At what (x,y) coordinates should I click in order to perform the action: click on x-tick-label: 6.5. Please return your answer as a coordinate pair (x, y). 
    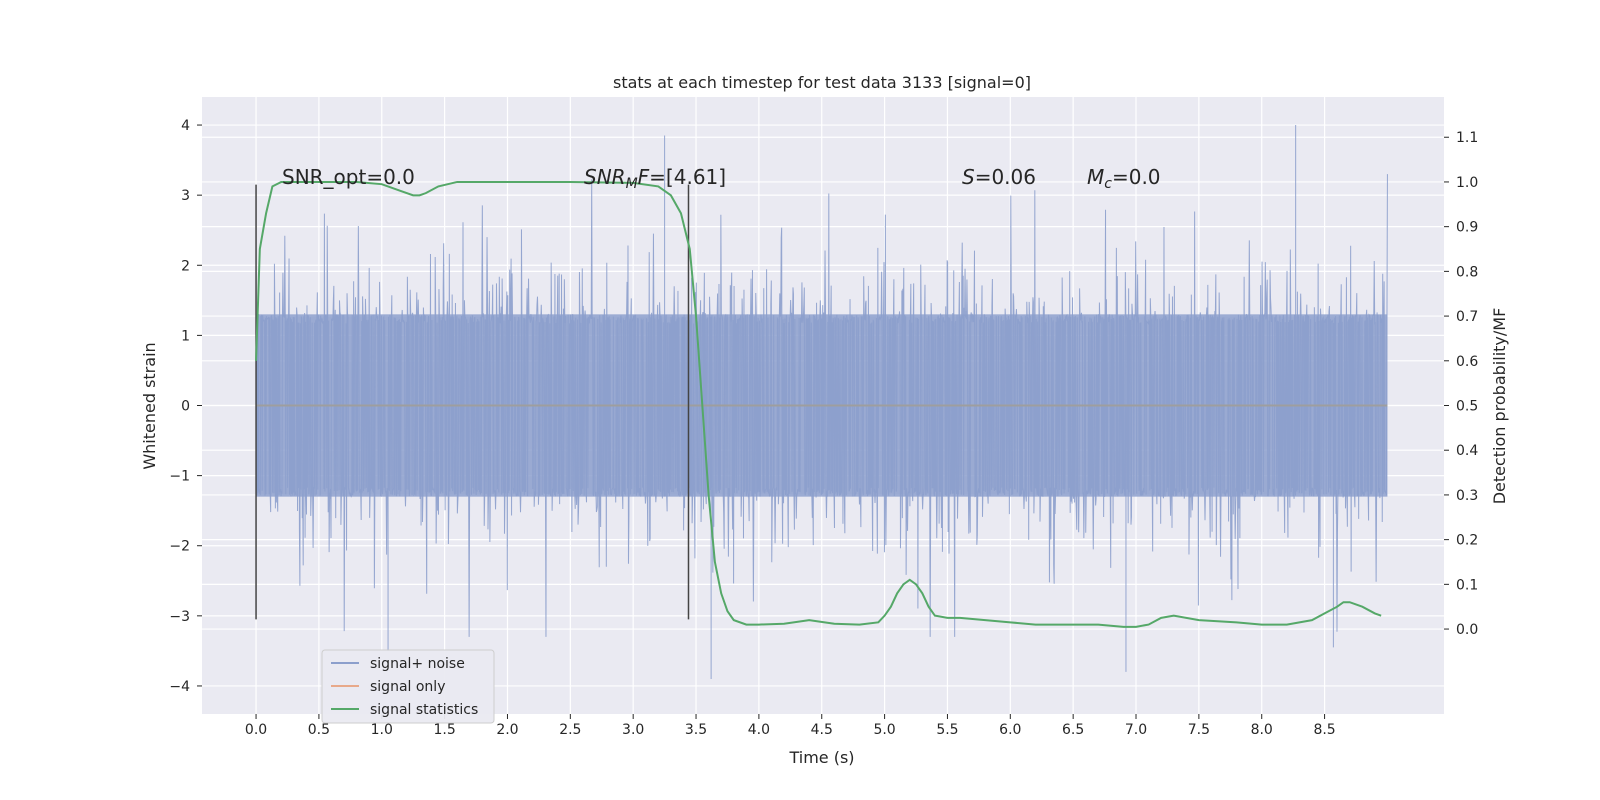
    Looking at the image, I should click on (1073, 730).